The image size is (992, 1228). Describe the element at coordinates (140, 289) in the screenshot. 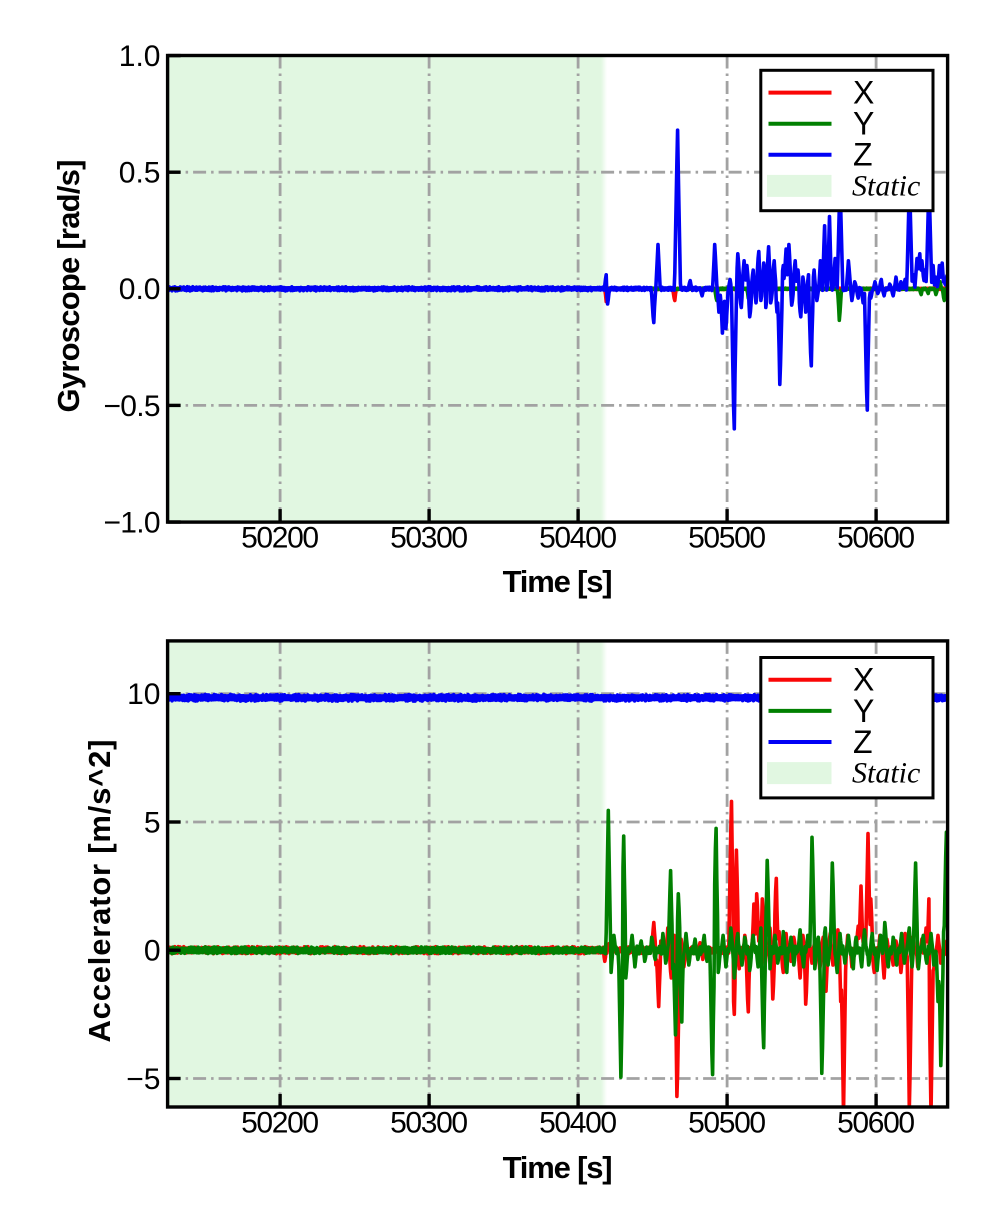

I see `svg-text: 0.0` at that location.